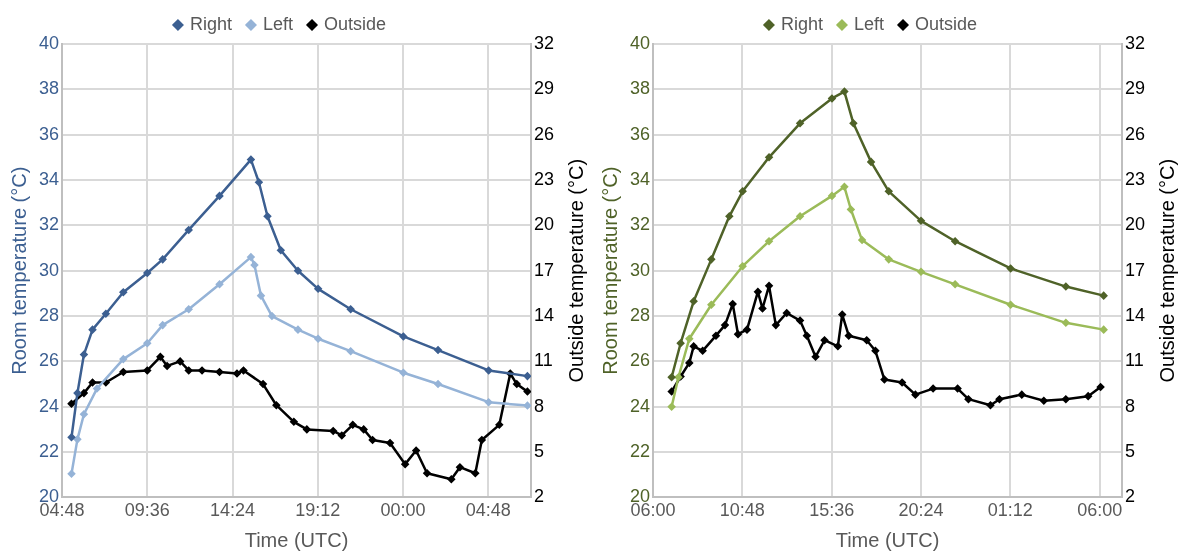 Image resolution: width=1182 pixels, height=557 pixels. I want to click on x-tick-label: 20:24, so click(921, 510).